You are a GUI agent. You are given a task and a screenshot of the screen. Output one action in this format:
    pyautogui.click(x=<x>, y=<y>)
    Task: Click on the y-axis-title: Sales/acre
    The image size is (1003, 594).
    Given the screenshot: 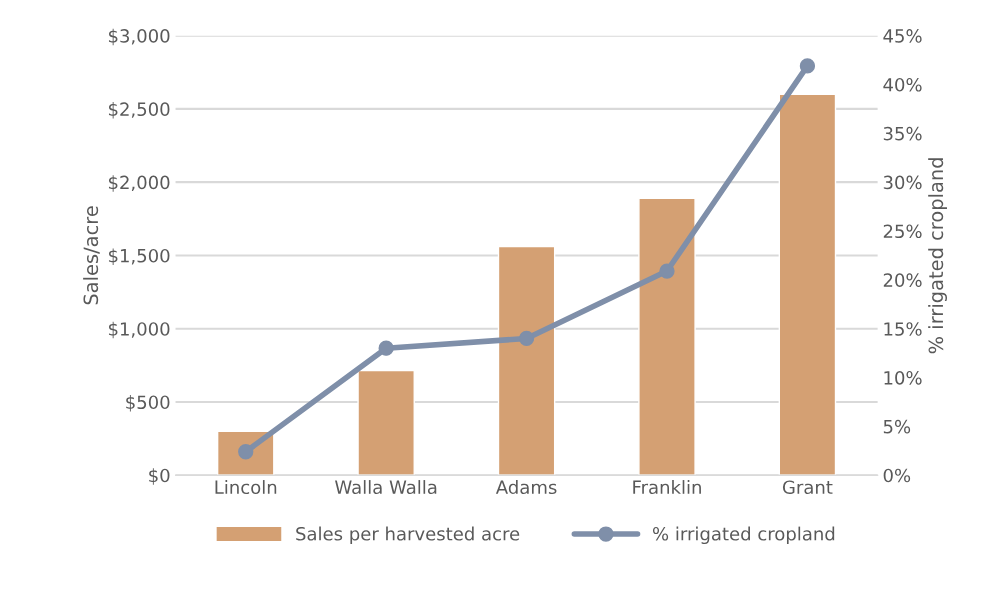 What is the action you would take?
    pyautogui.click(x=91, y=255)
    